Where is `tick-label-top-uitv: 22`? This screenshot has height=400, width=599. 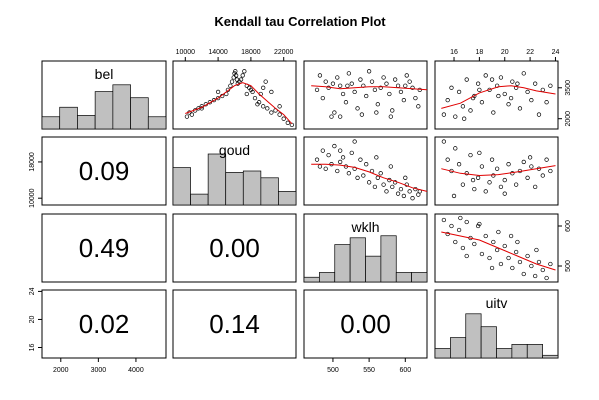 tick-label-top-uitv: 22 is located at coordinates (530, 52).